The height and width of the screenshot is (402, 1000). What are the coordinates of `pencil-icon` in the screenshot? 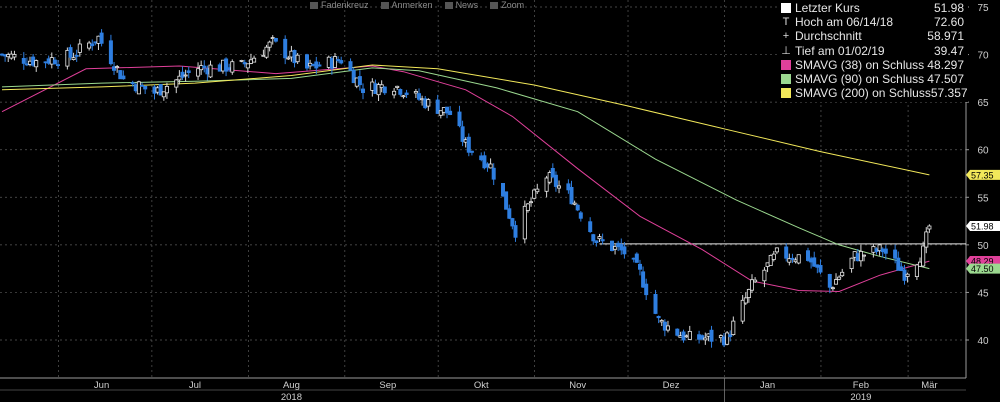 It's located at (384, 5).